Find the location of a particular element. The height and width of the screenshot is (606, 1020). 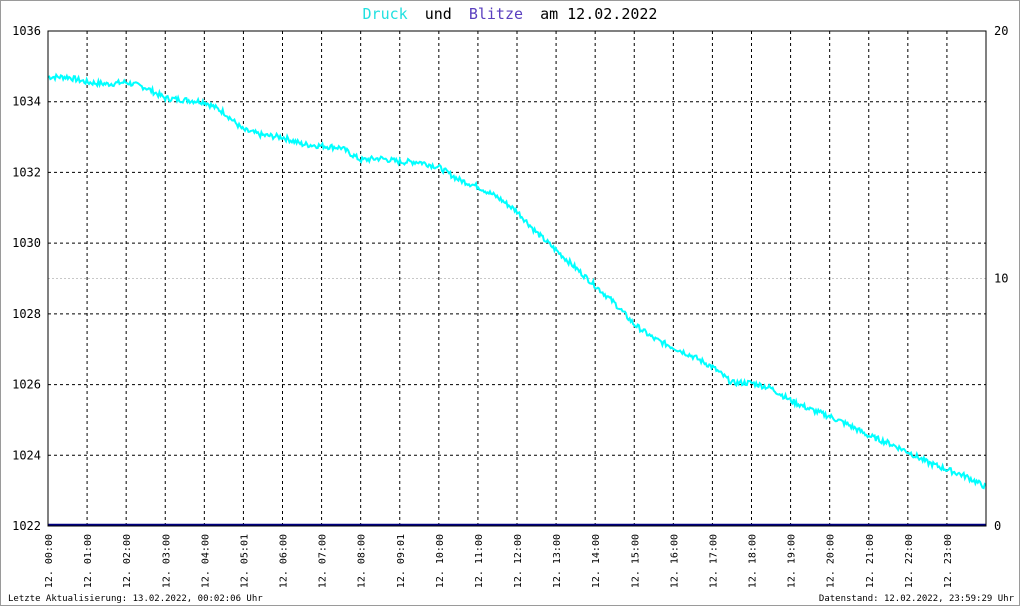

x-tick-label: 12. 01:00 is located at coordinates (88, 561).